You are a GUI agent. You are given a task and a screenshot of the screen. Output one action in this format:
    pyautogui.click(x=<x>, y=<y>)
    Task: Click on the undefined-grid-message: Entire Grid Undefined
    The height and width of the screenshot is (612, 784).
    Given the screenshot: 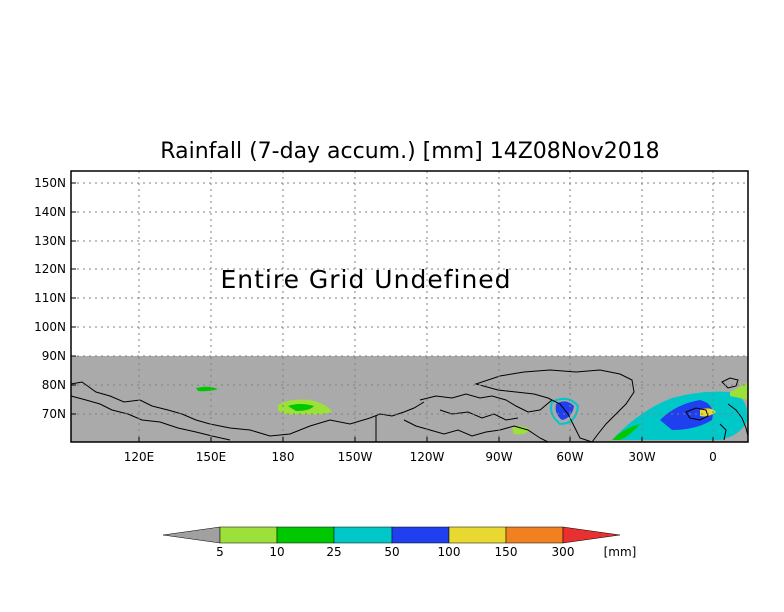 What is the action you would take?
    pyautogui.click(x=365, y=279)
    